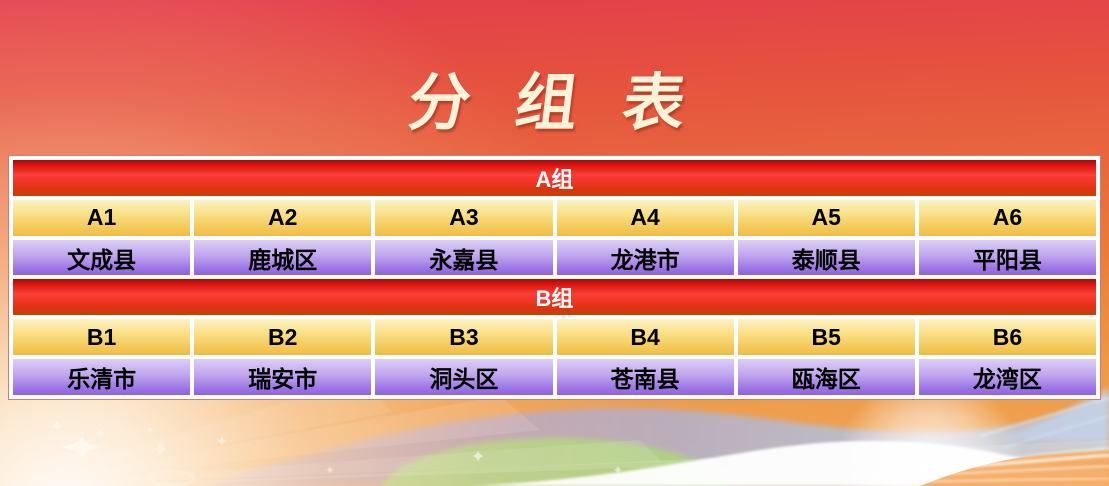 The height and width of the screenshot is (486, 1109). I want to click on slot-cell-a3: A3, so click(464, 217).